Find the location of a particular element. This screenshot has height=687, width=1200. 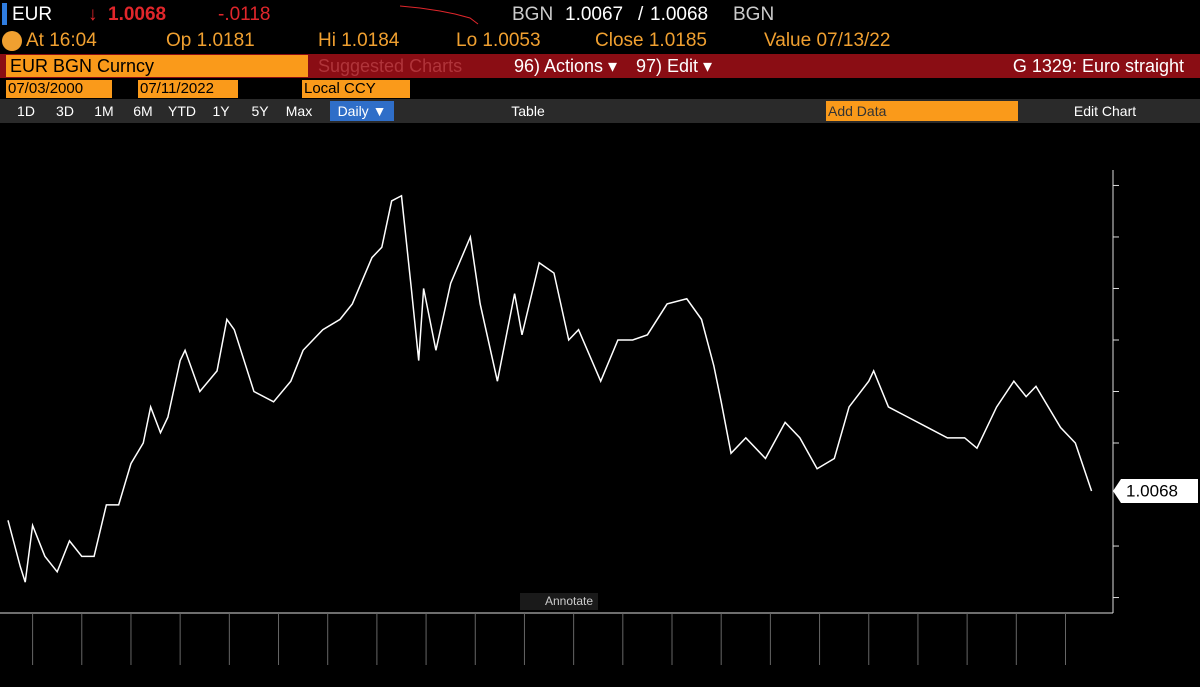

y-tick-label: 1.20 is located at coordinates (1138, 391).